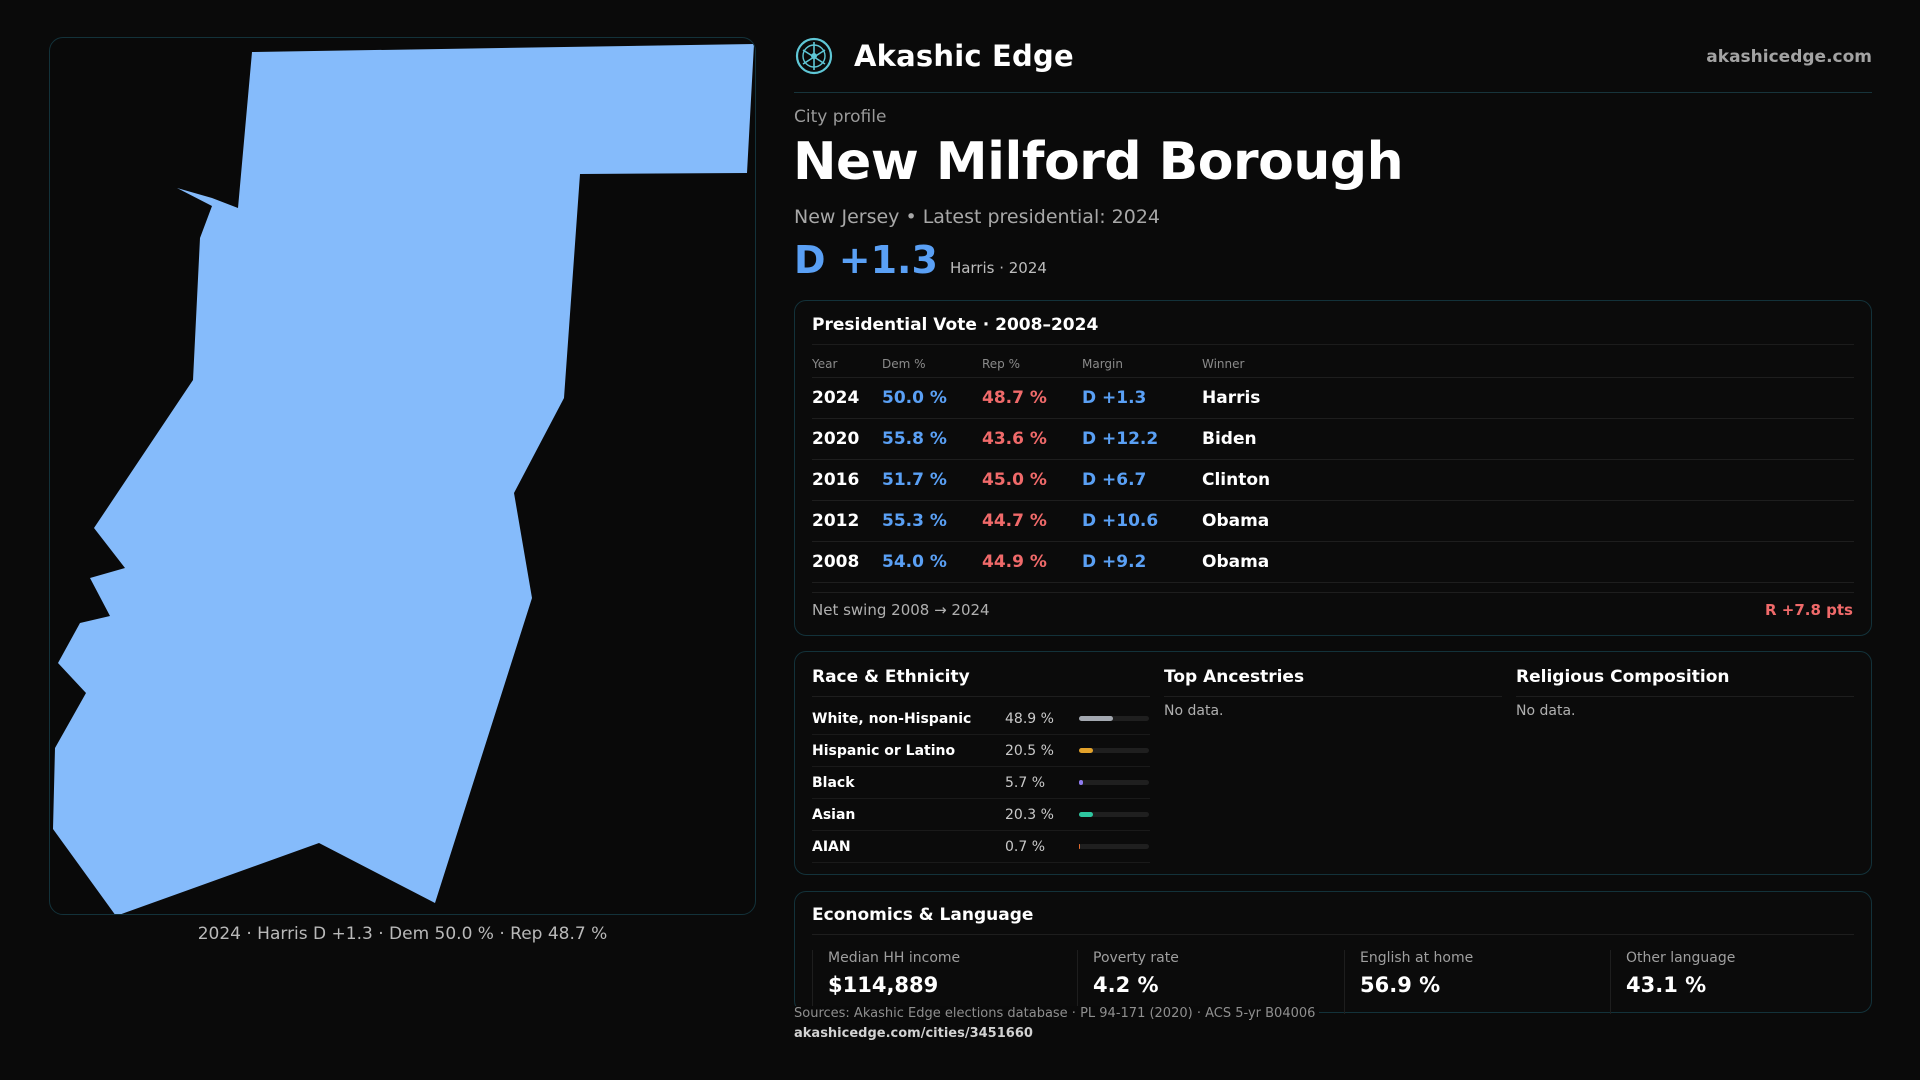 The height and width of the screenshot is (1080, 1920). Describe the element at coordinates (1032, 562) in the screenshot. I see `cell-rep: 44.9 %` at that location.